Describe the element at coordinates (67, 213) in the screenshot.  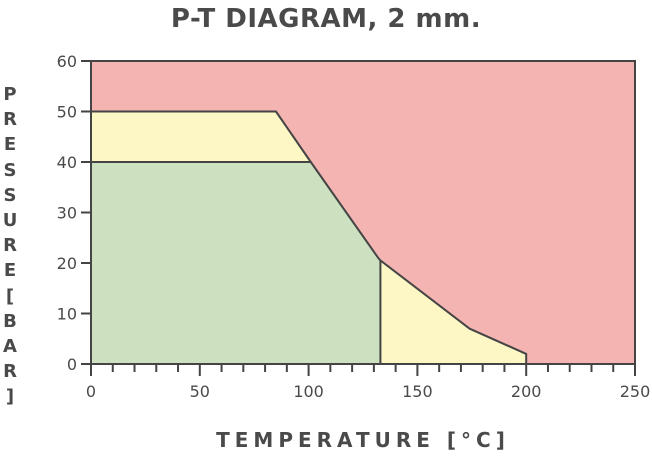
I see `y-tick-label: 30` at that location.